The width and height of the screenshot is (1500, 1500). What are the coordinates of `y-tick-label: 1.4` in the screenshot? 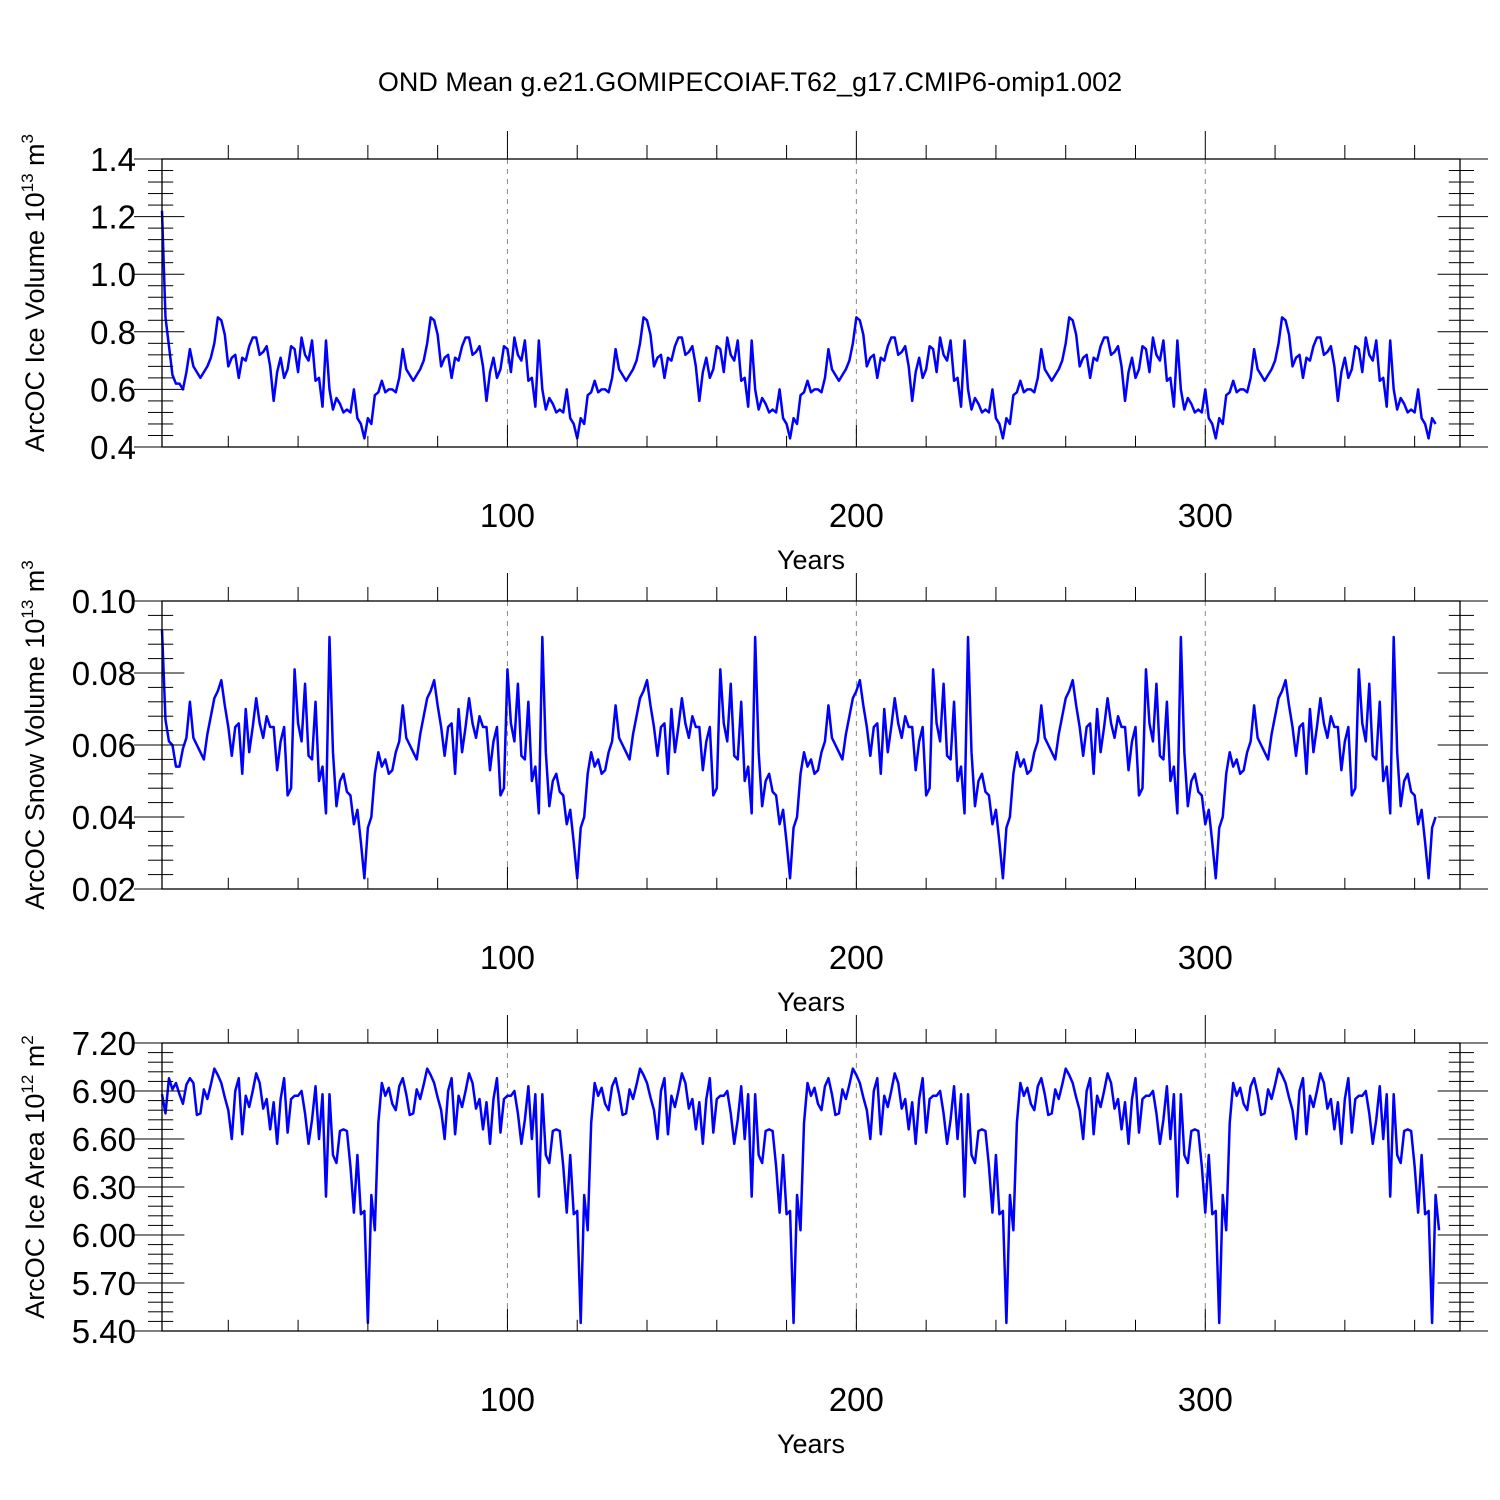 It's located at (113, 159).